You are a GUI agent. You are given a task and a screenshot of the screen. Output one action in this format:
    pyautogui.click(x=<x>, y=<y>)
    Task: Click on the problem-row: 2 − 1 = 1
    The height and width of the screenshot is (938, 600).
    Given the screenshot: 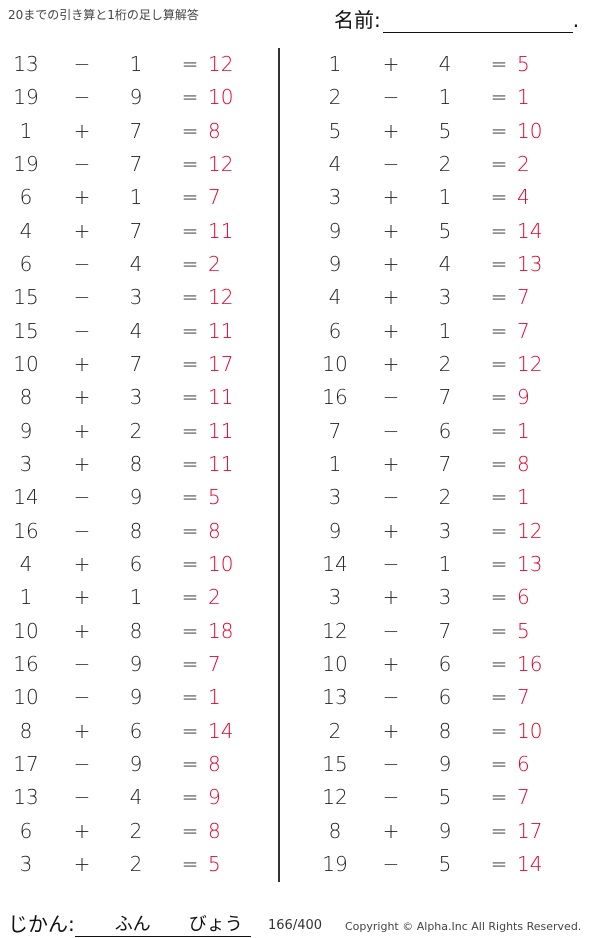 What is the action you would take?
    pyautogui.click(x=445, y=97)
    